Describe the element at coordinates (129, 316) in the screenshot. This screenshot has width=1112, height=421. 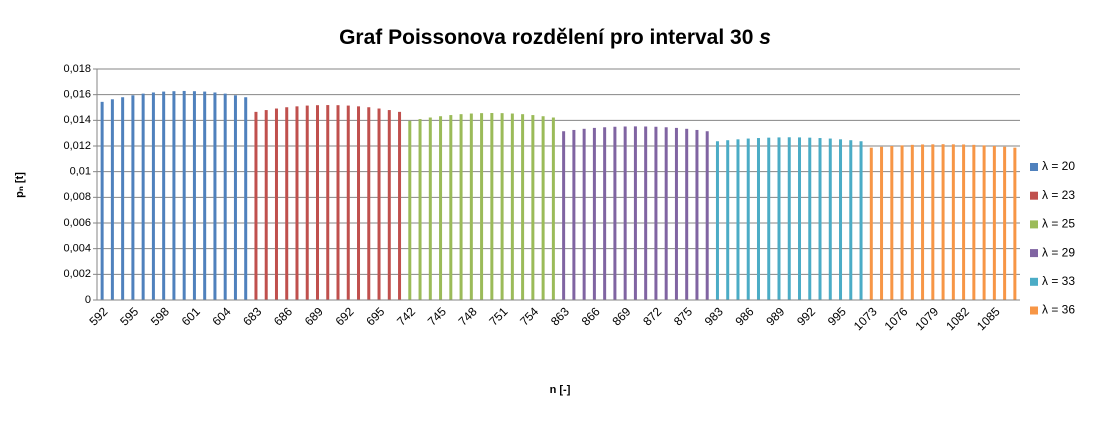
I see `x-tick-label: 595` at that location.